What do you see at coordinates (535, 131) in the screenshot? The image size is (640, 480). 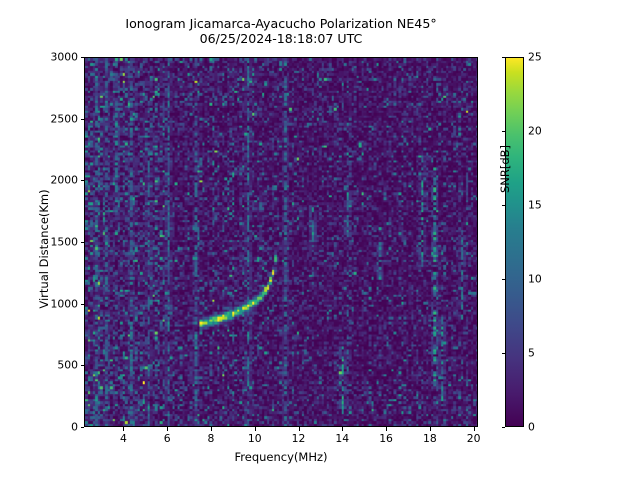 I see `colorbar-tick-label: 20` at bounding box center [535, 131].